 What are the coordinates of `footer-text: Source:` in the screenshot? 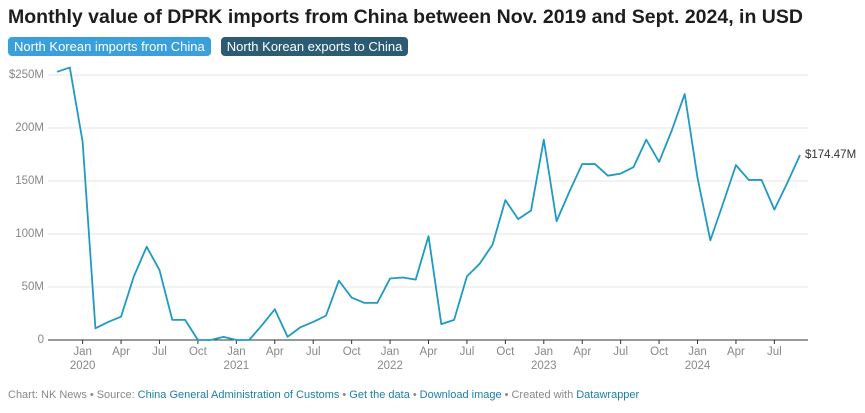 It's located at (115, 395).